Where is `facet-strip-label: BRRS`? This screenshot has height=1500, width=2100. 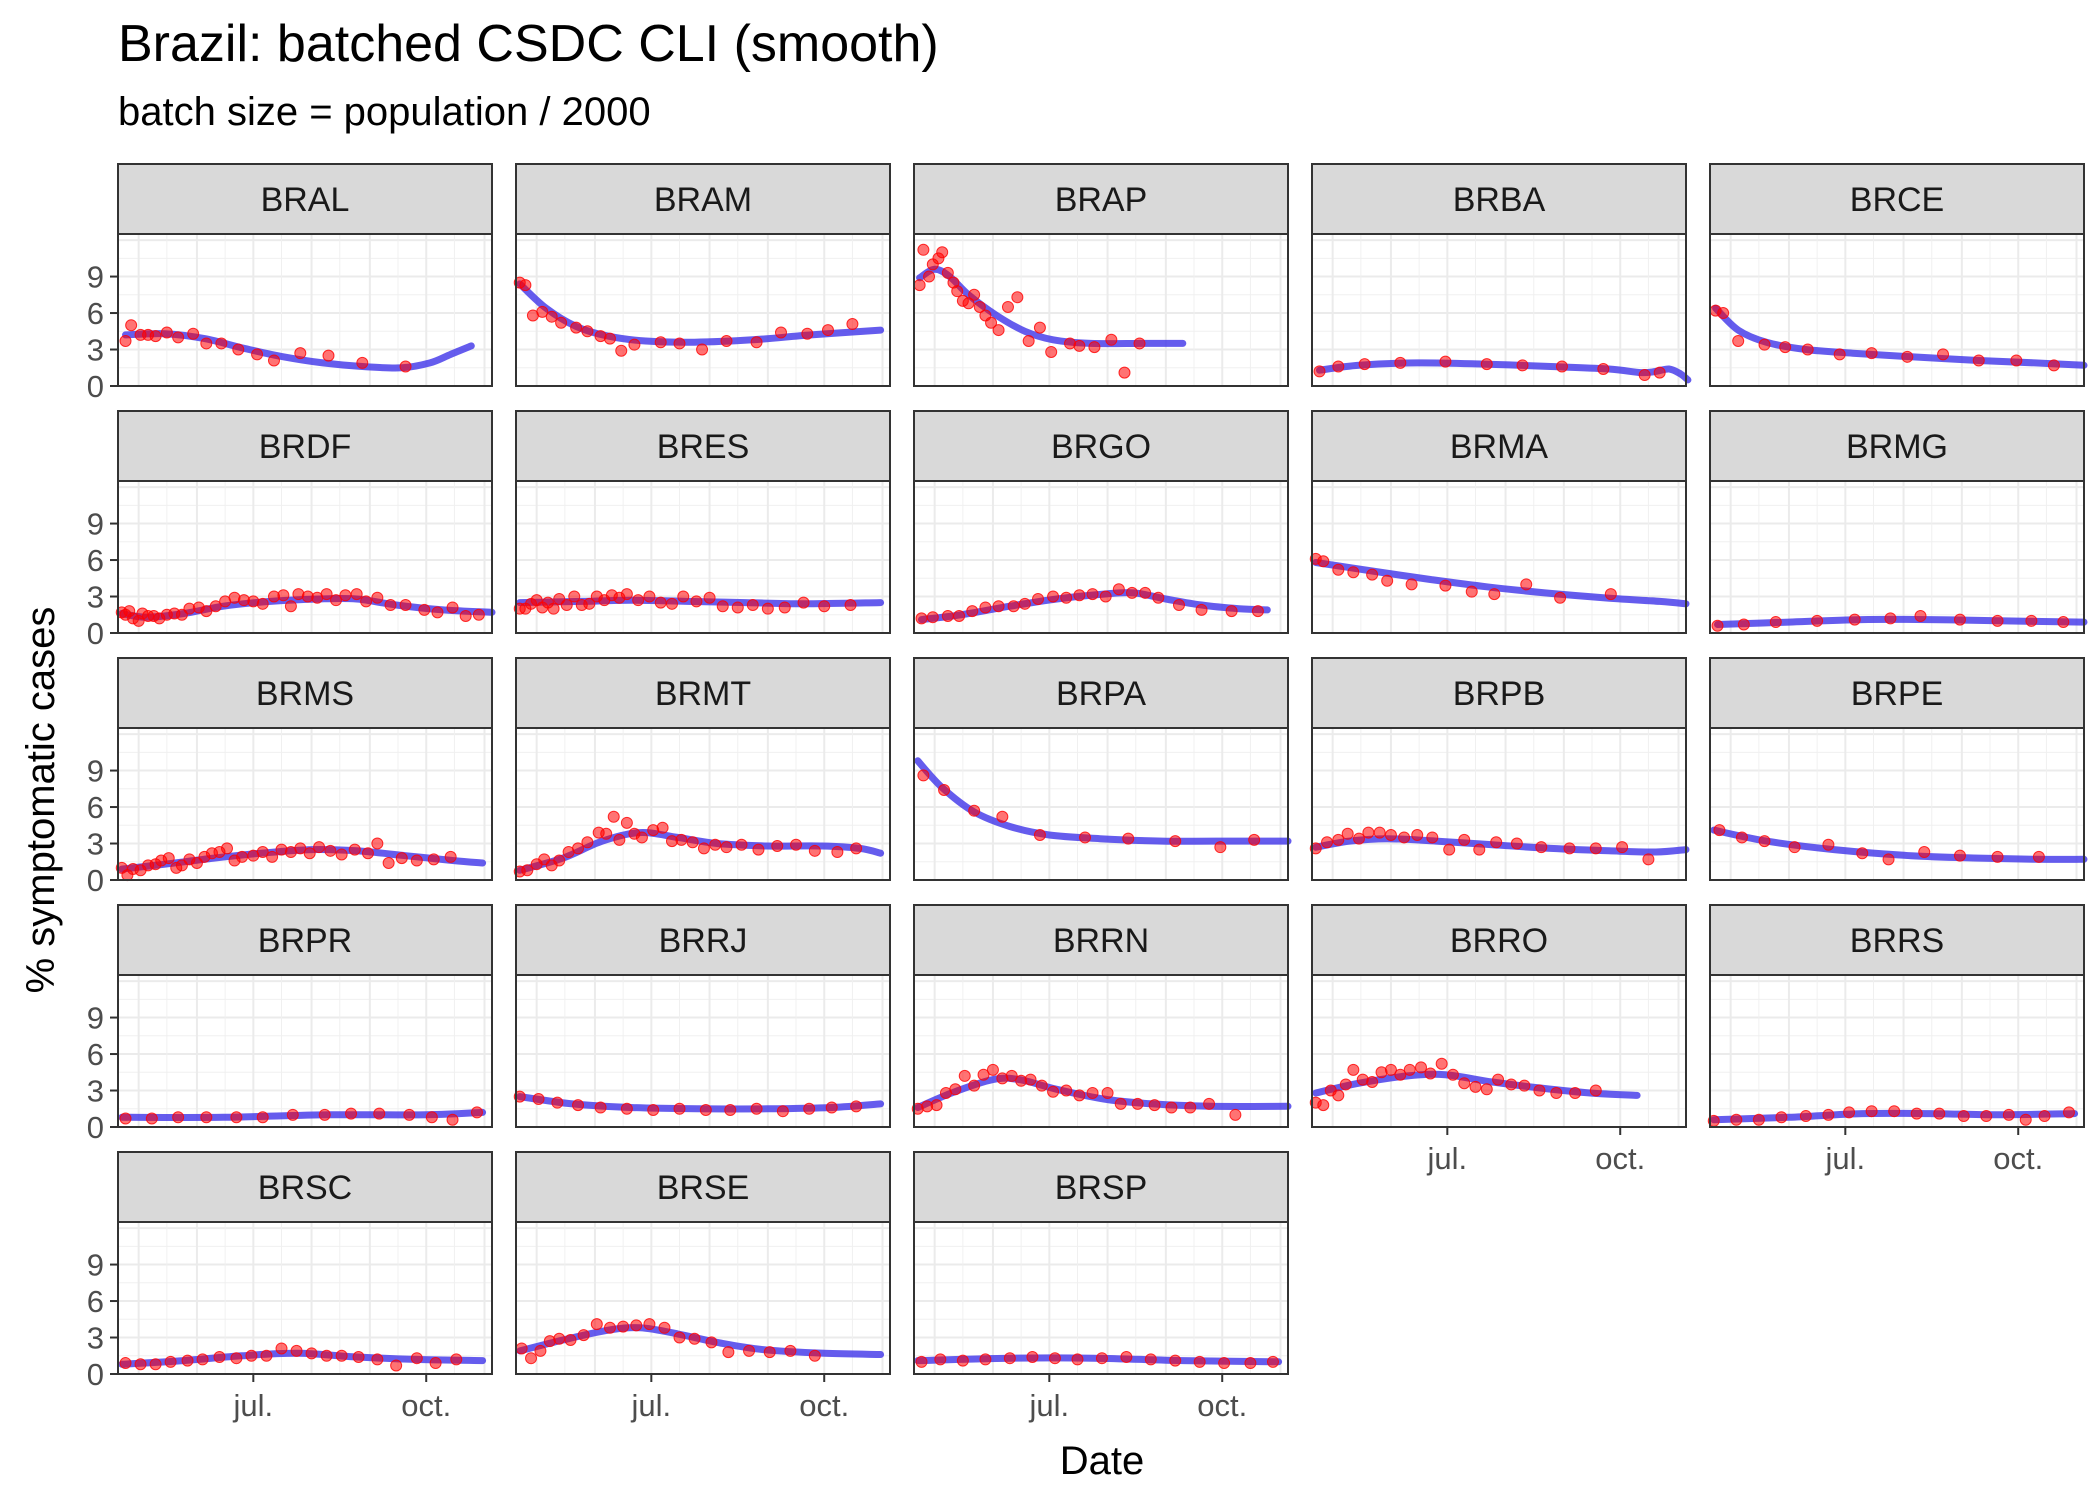
facet-strip-label: BRRS is located at coordinates (1897, 941).